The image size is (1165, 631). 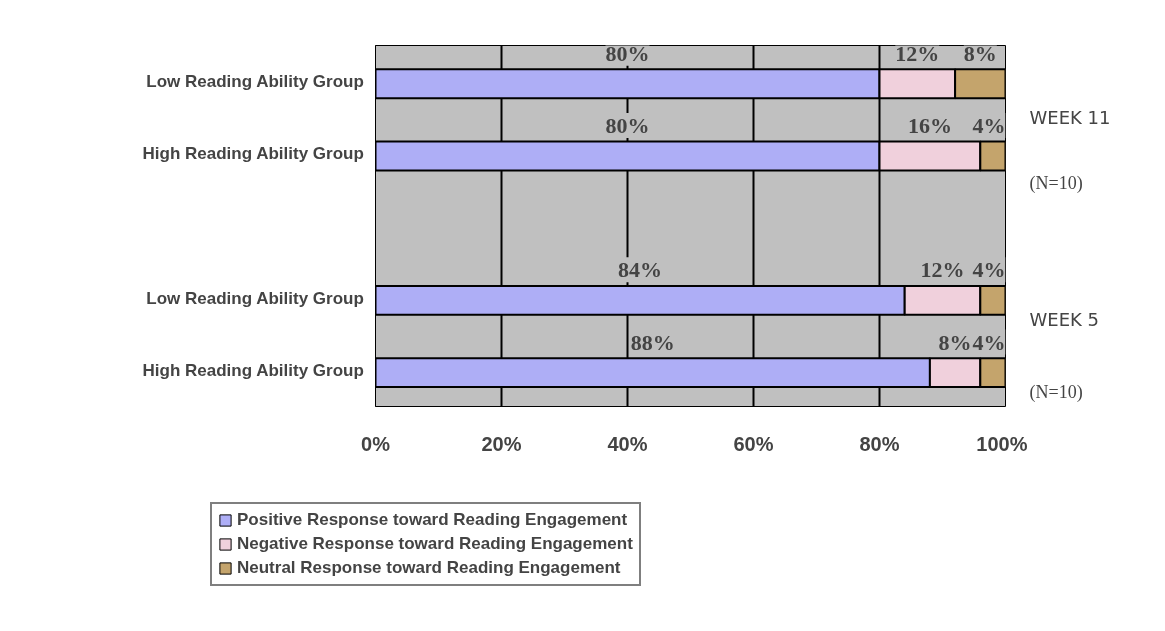 I want to click on x-tick-label: 20%, so click(x=501, y=443).